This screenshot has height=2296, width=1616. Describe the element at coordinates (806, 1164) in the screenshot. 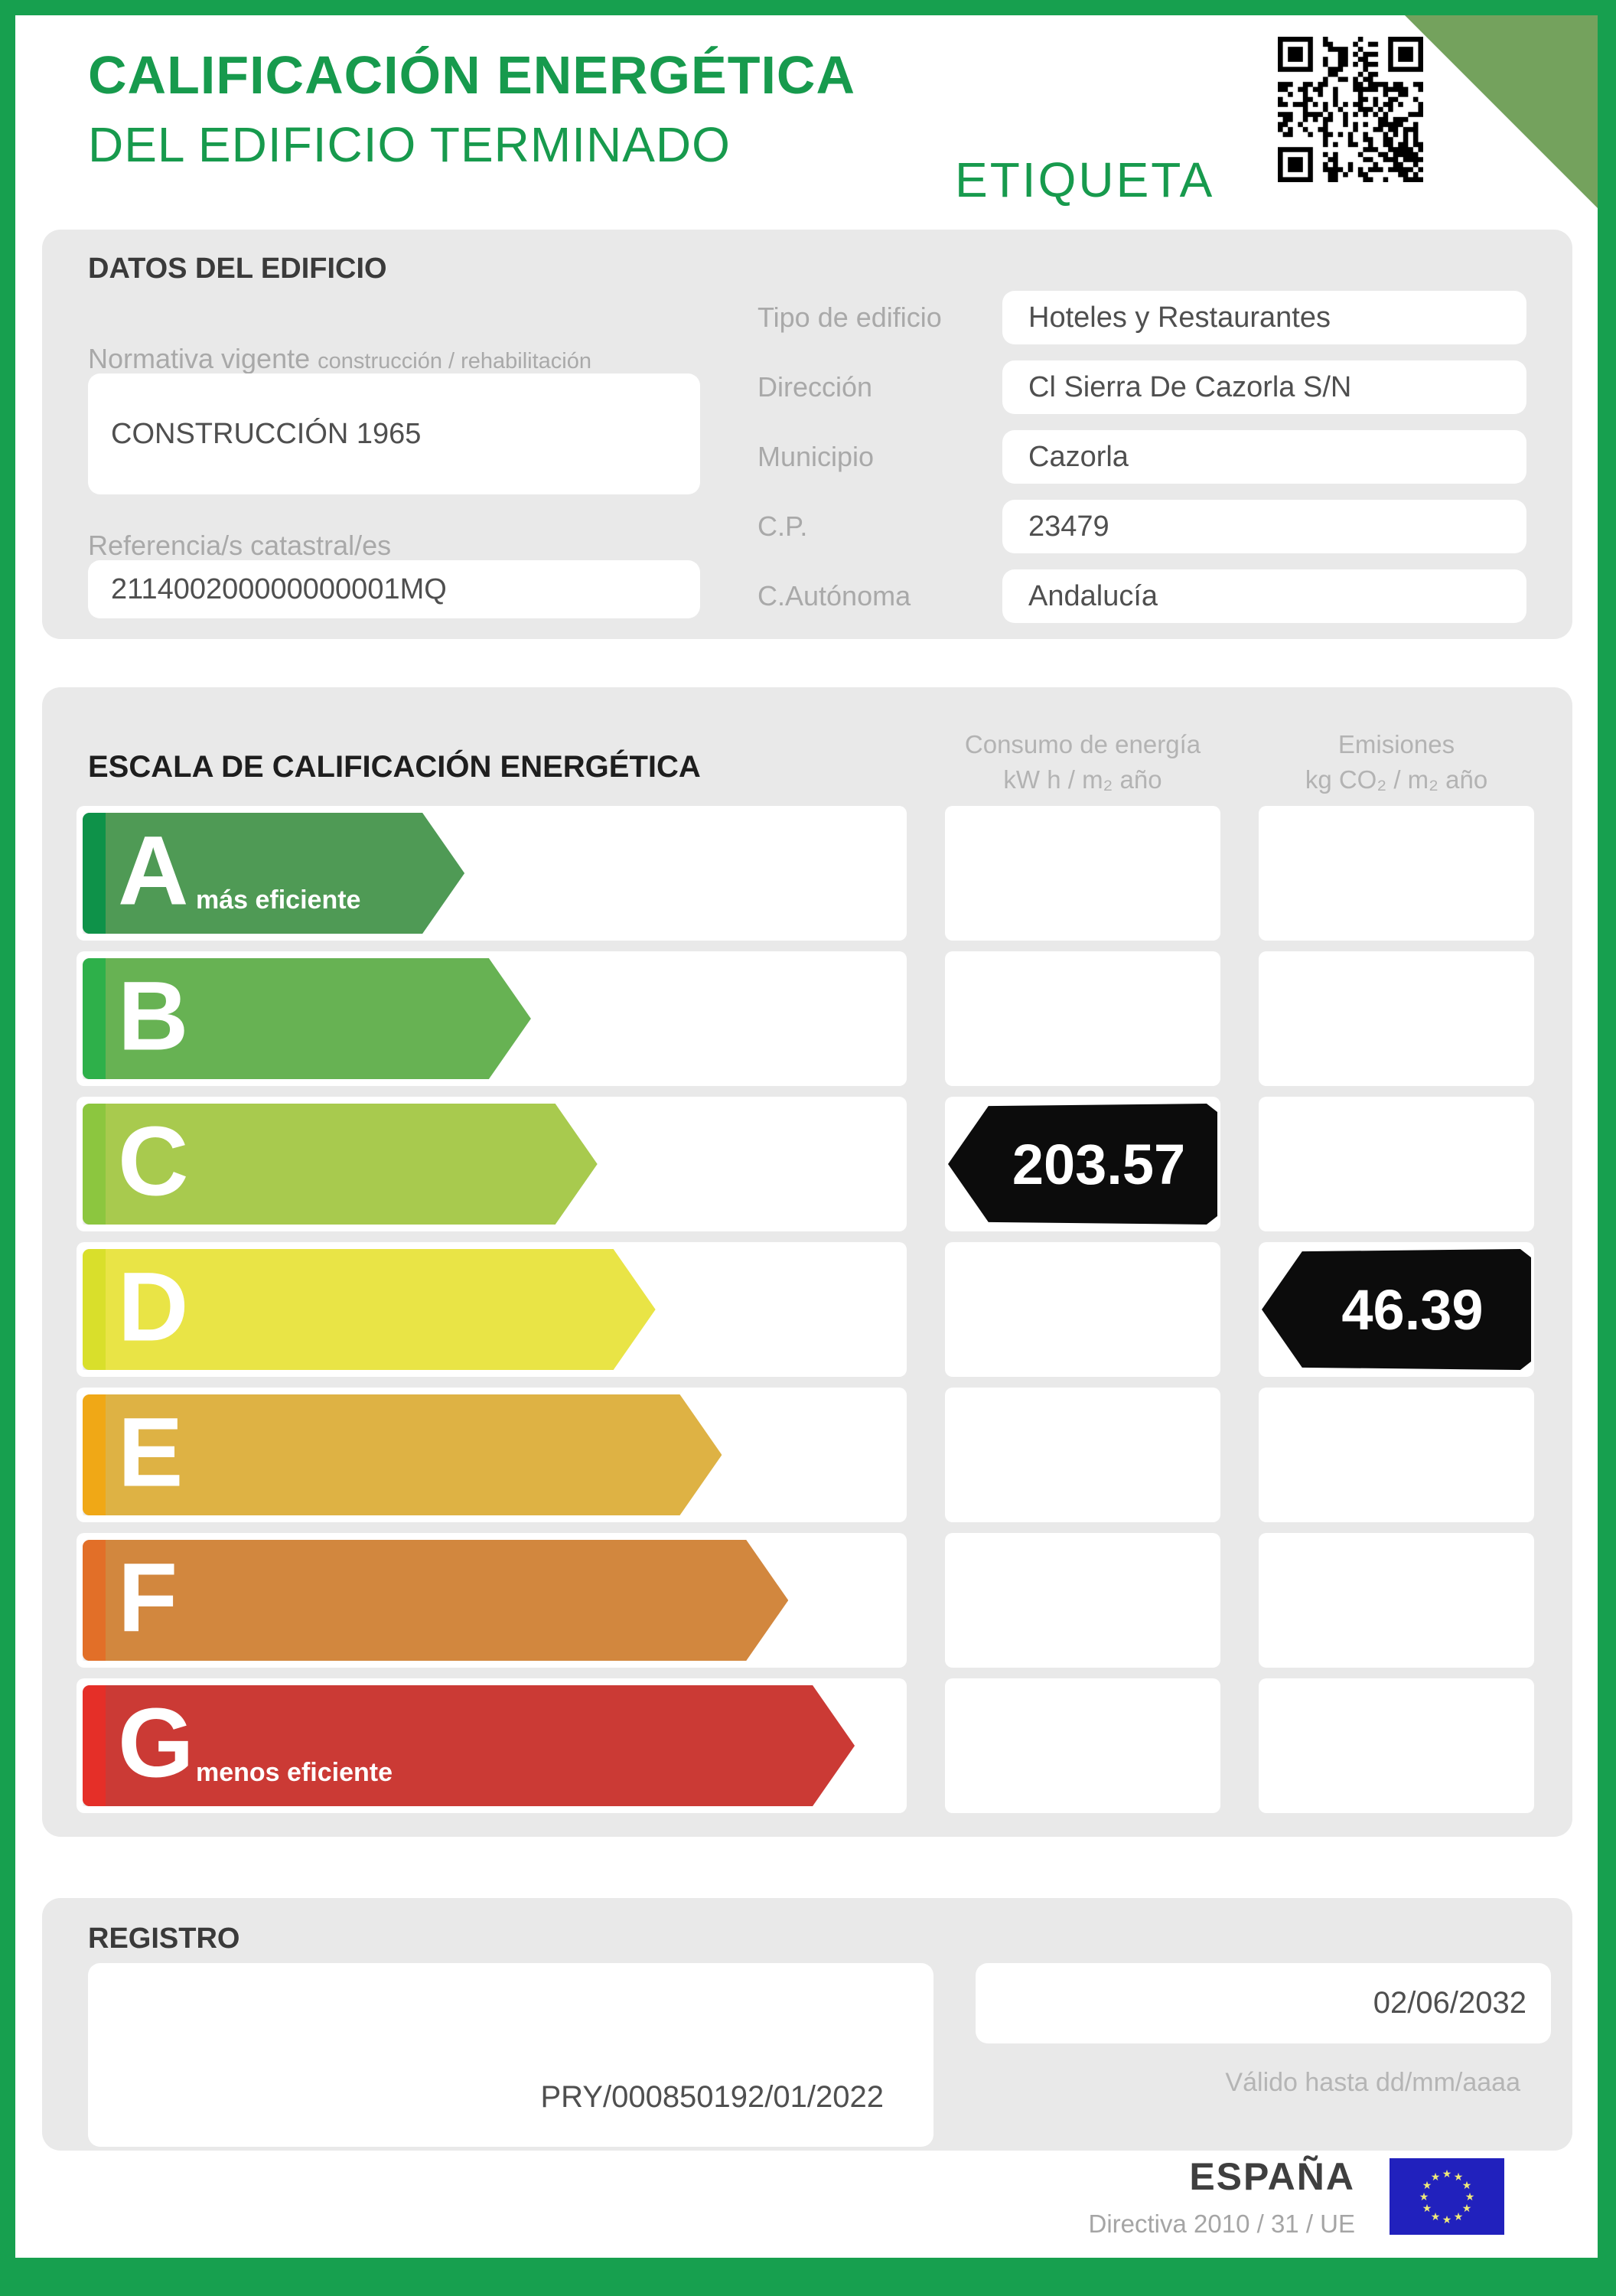

I see `rating-row-c: C 203.57` at that location.